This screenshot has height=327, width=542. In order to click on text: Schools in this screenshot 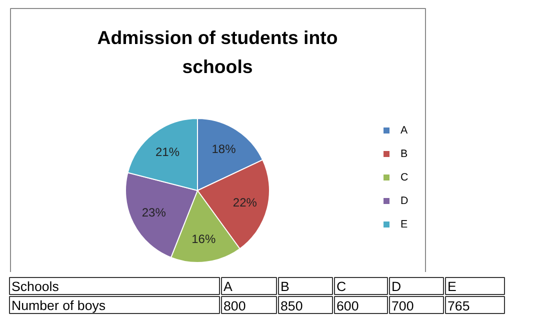, I will do `click(36, 286)`.